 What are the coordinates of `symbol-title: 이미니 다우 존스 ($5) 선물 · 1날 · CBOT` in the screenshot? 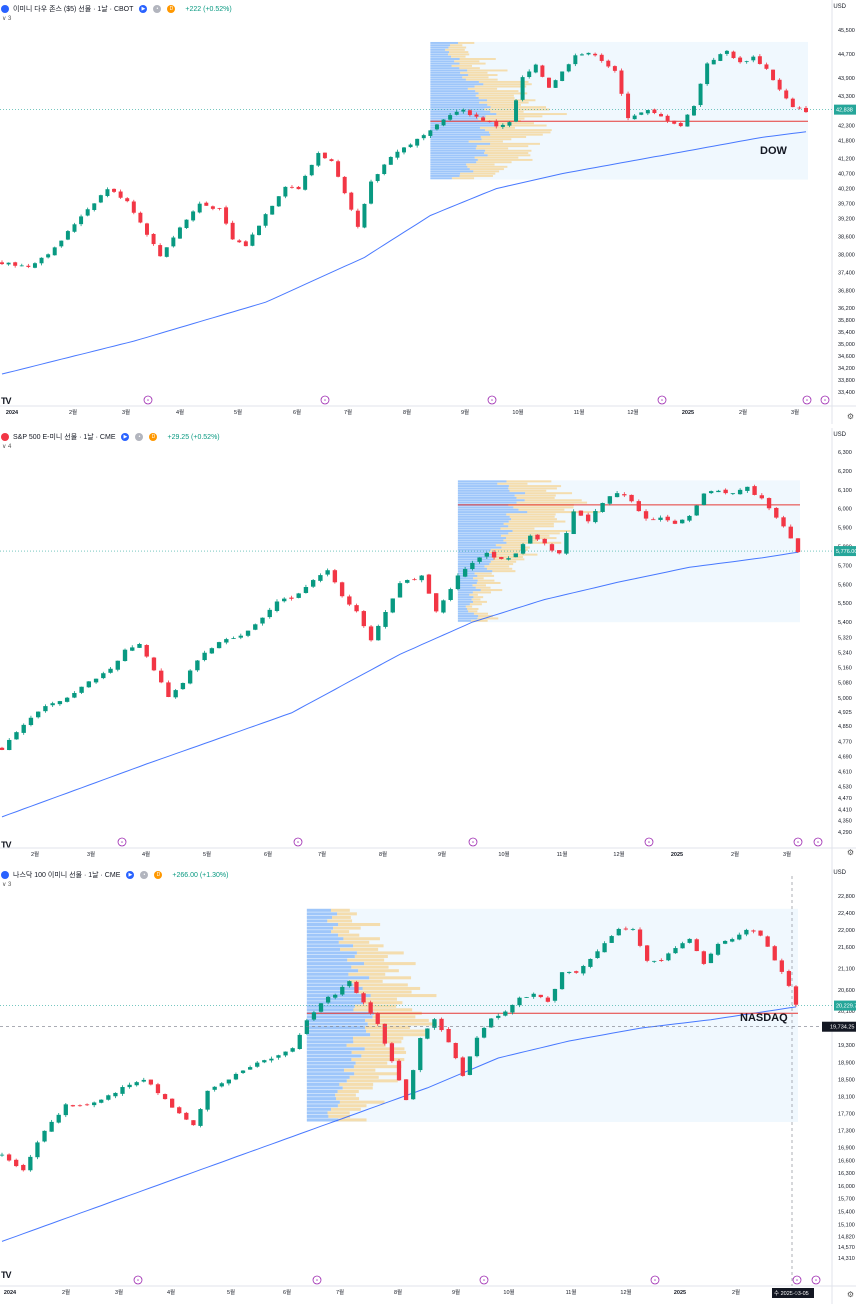 It's located at (73, 9).